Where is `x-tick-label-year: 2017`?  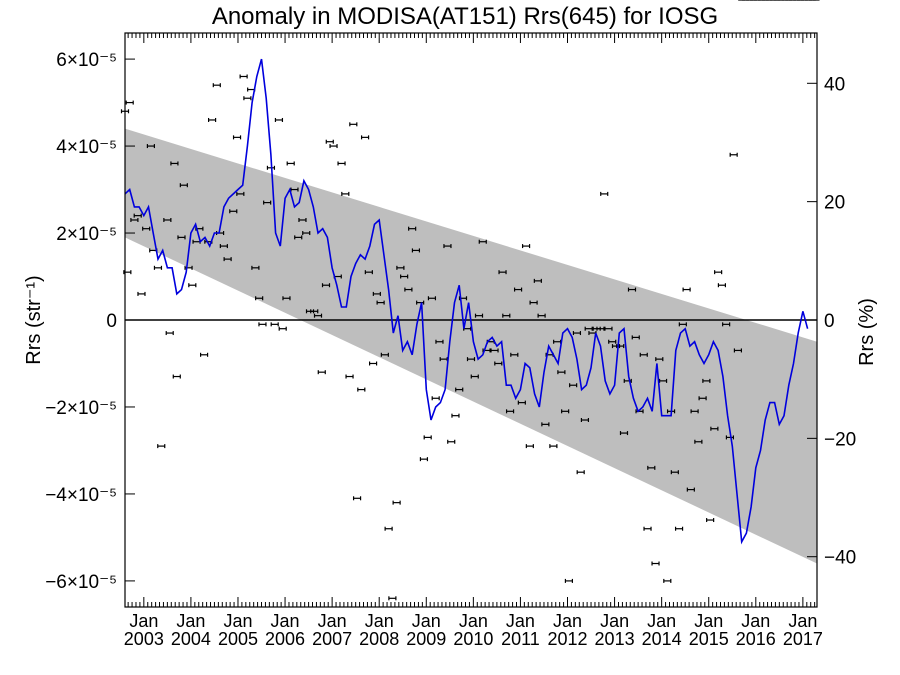
x-tick-label-year: 2017 is located at coordinates (803, 639).